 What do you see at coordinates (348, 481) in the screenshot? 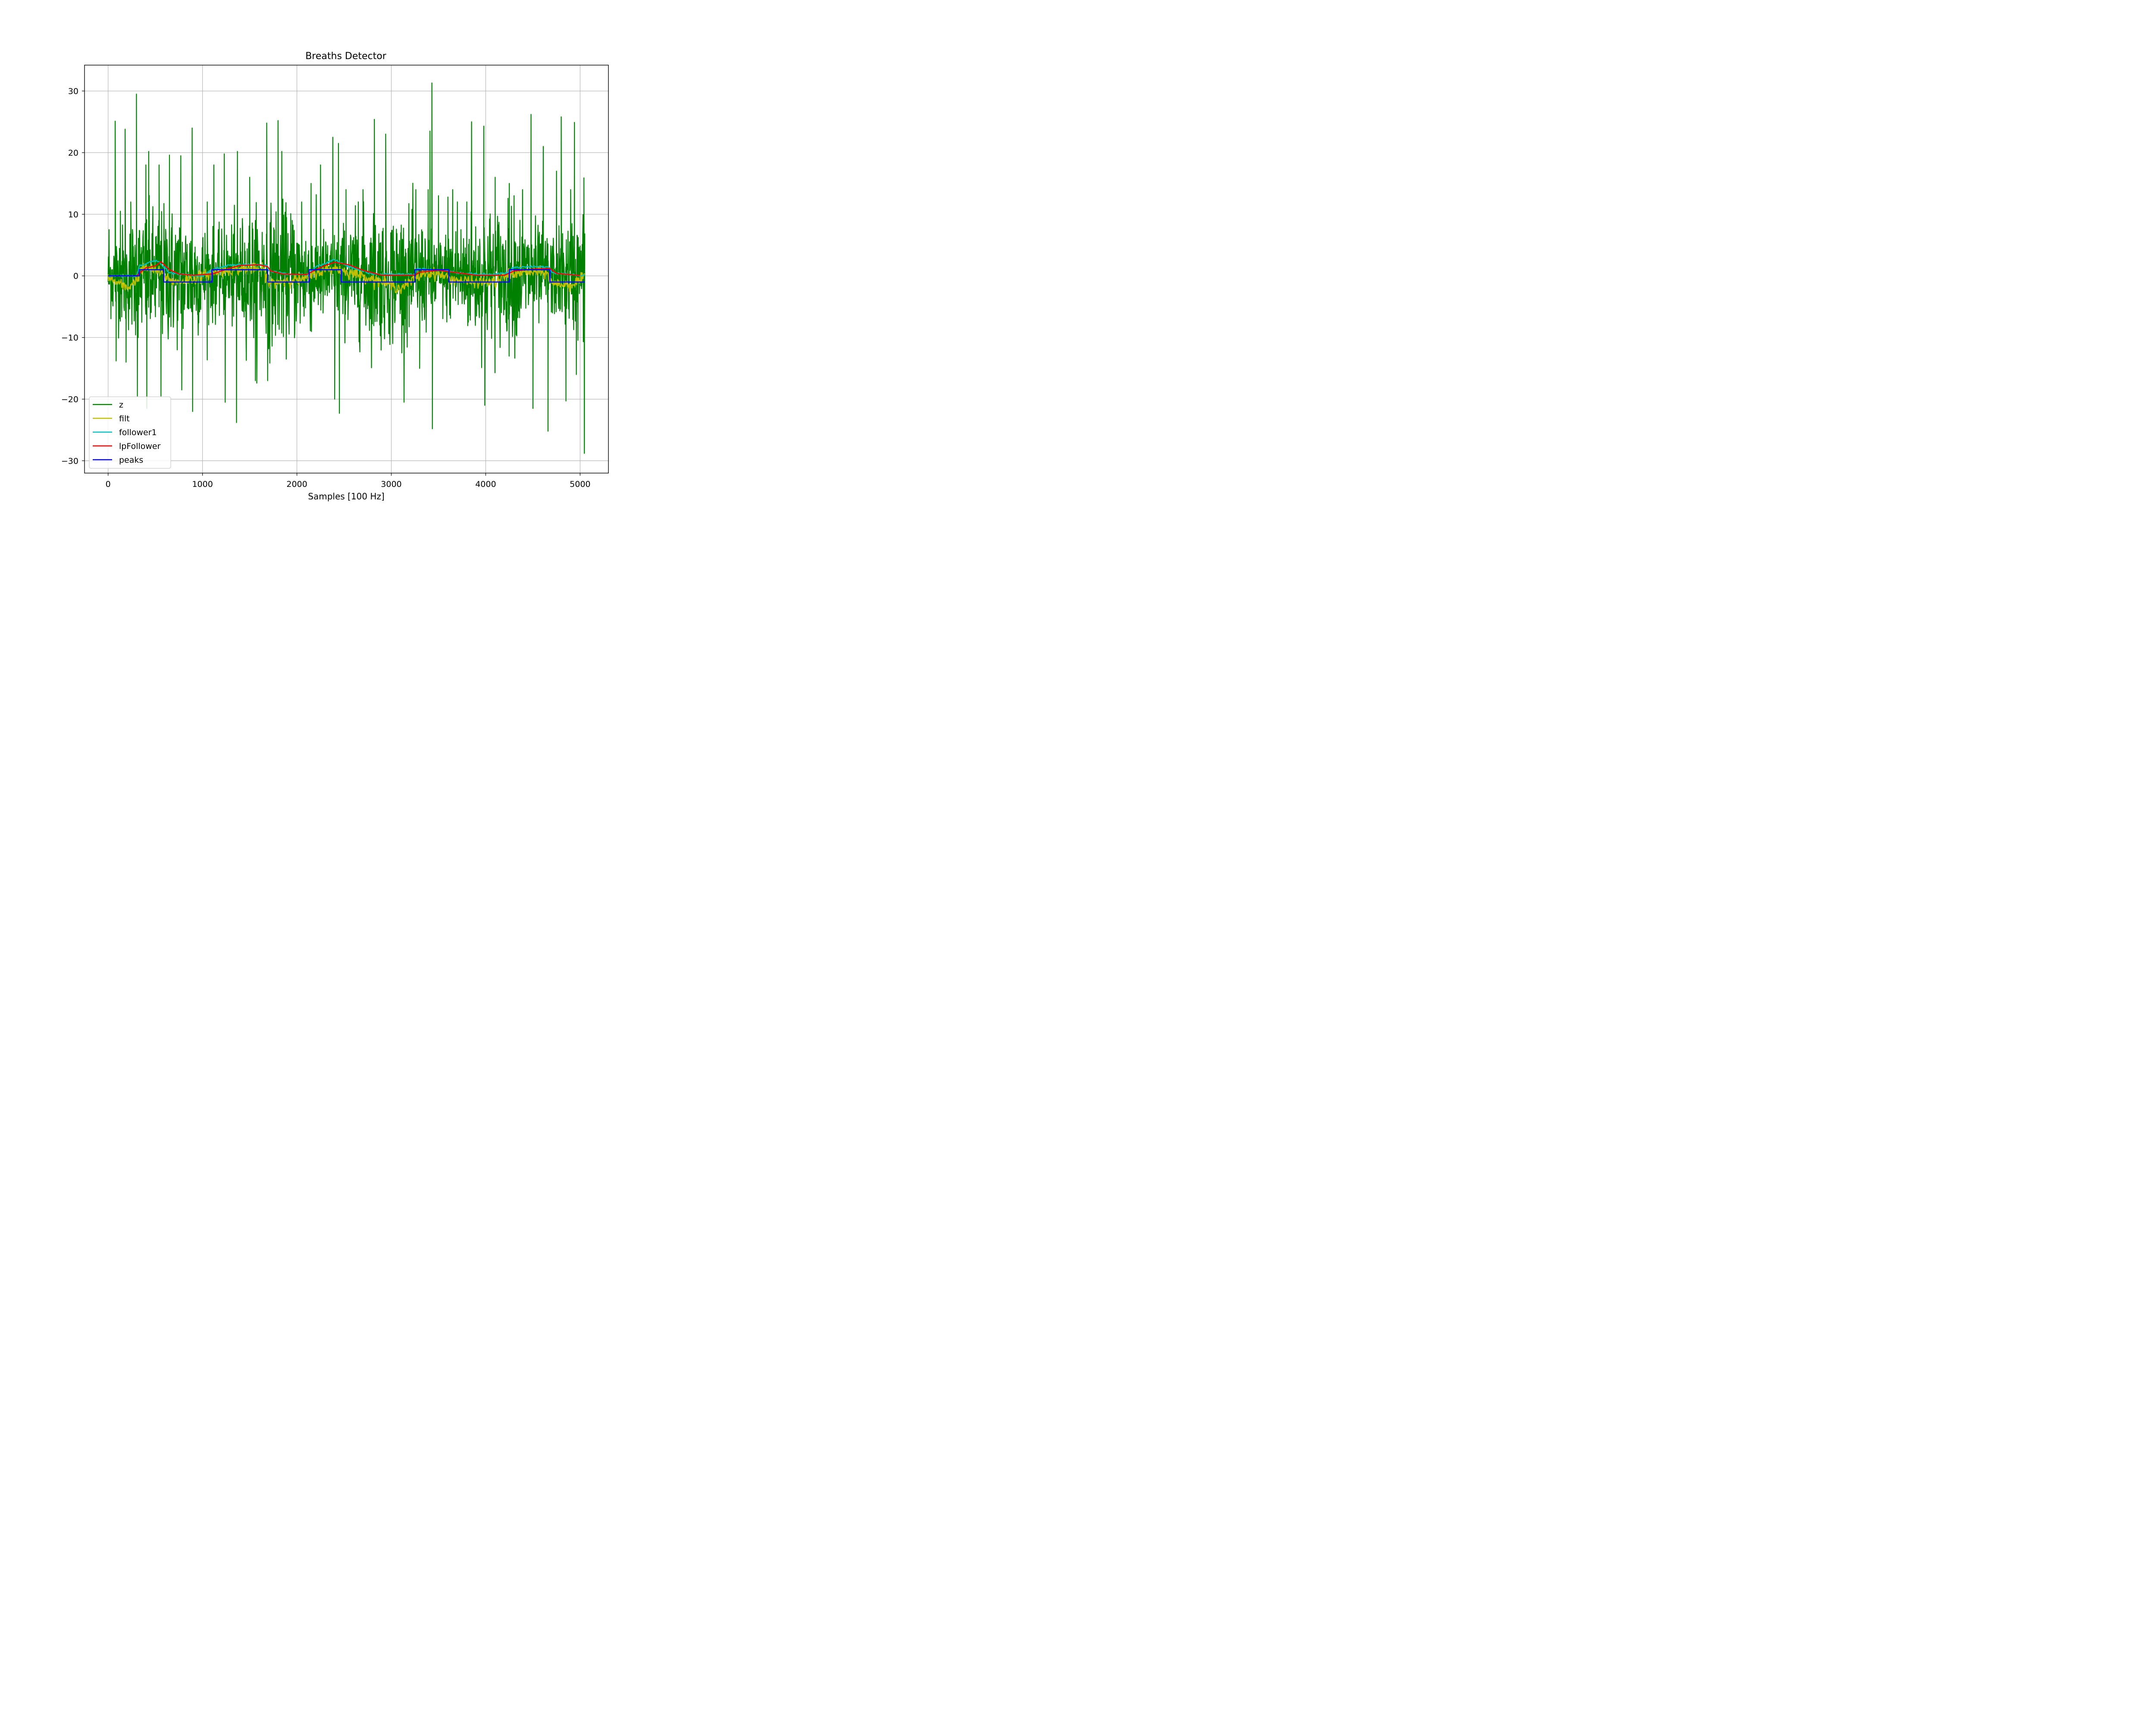
I see `x-axis: 0 1000 2000 3000 4000 5000` at bounding box center [348, 481].